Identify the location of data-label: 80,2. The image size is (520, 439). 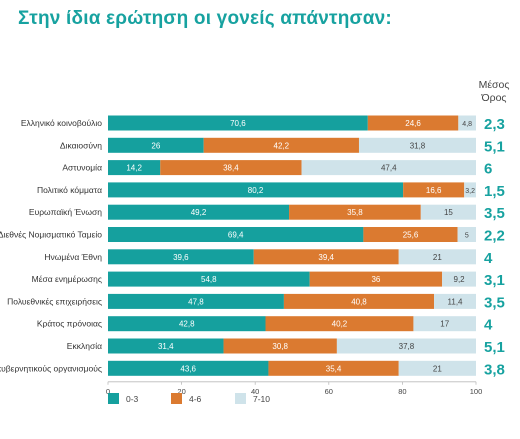
(256, 190).